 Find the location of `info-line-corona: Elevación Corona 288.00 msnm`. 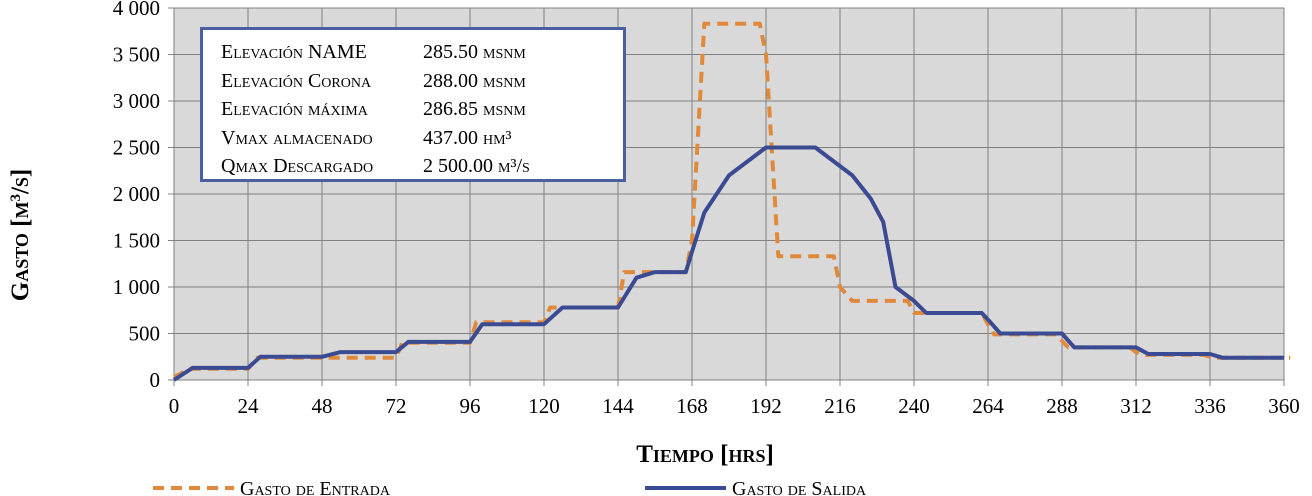

info-line-corona: Elevación Corona 288.00 msnm is located at coordinates (422, 81).